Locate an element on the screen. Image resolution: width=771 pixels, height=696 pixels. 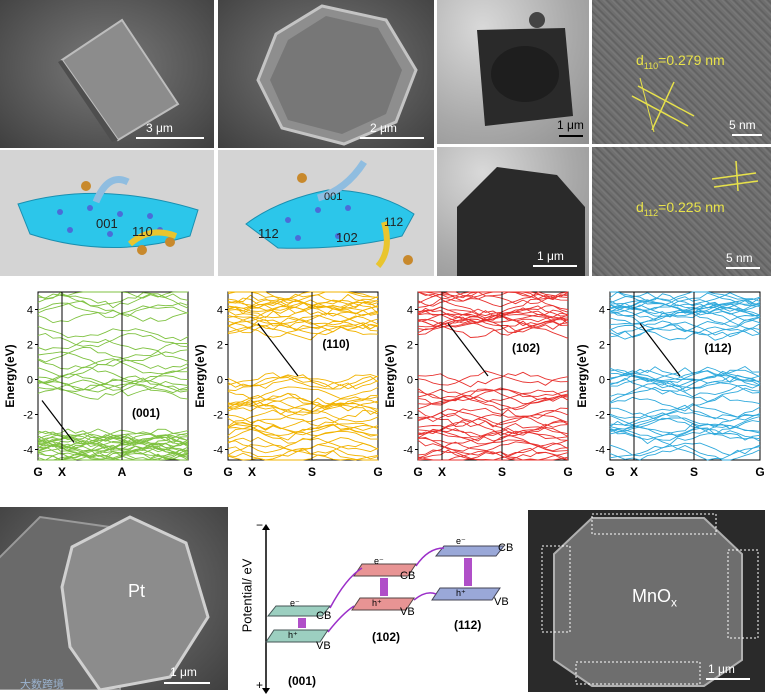
lattice-markers is located at coordinates (735, 176).